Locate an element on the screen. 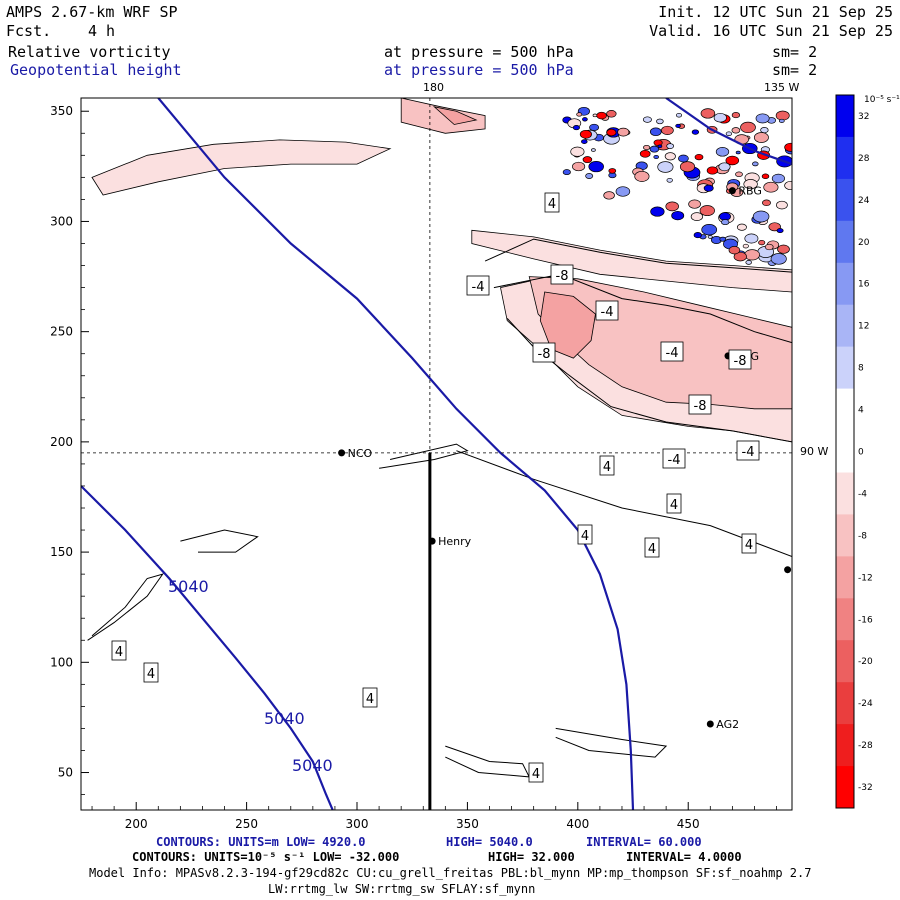  station-label-0: NCO is located at coordinates (360, 453).